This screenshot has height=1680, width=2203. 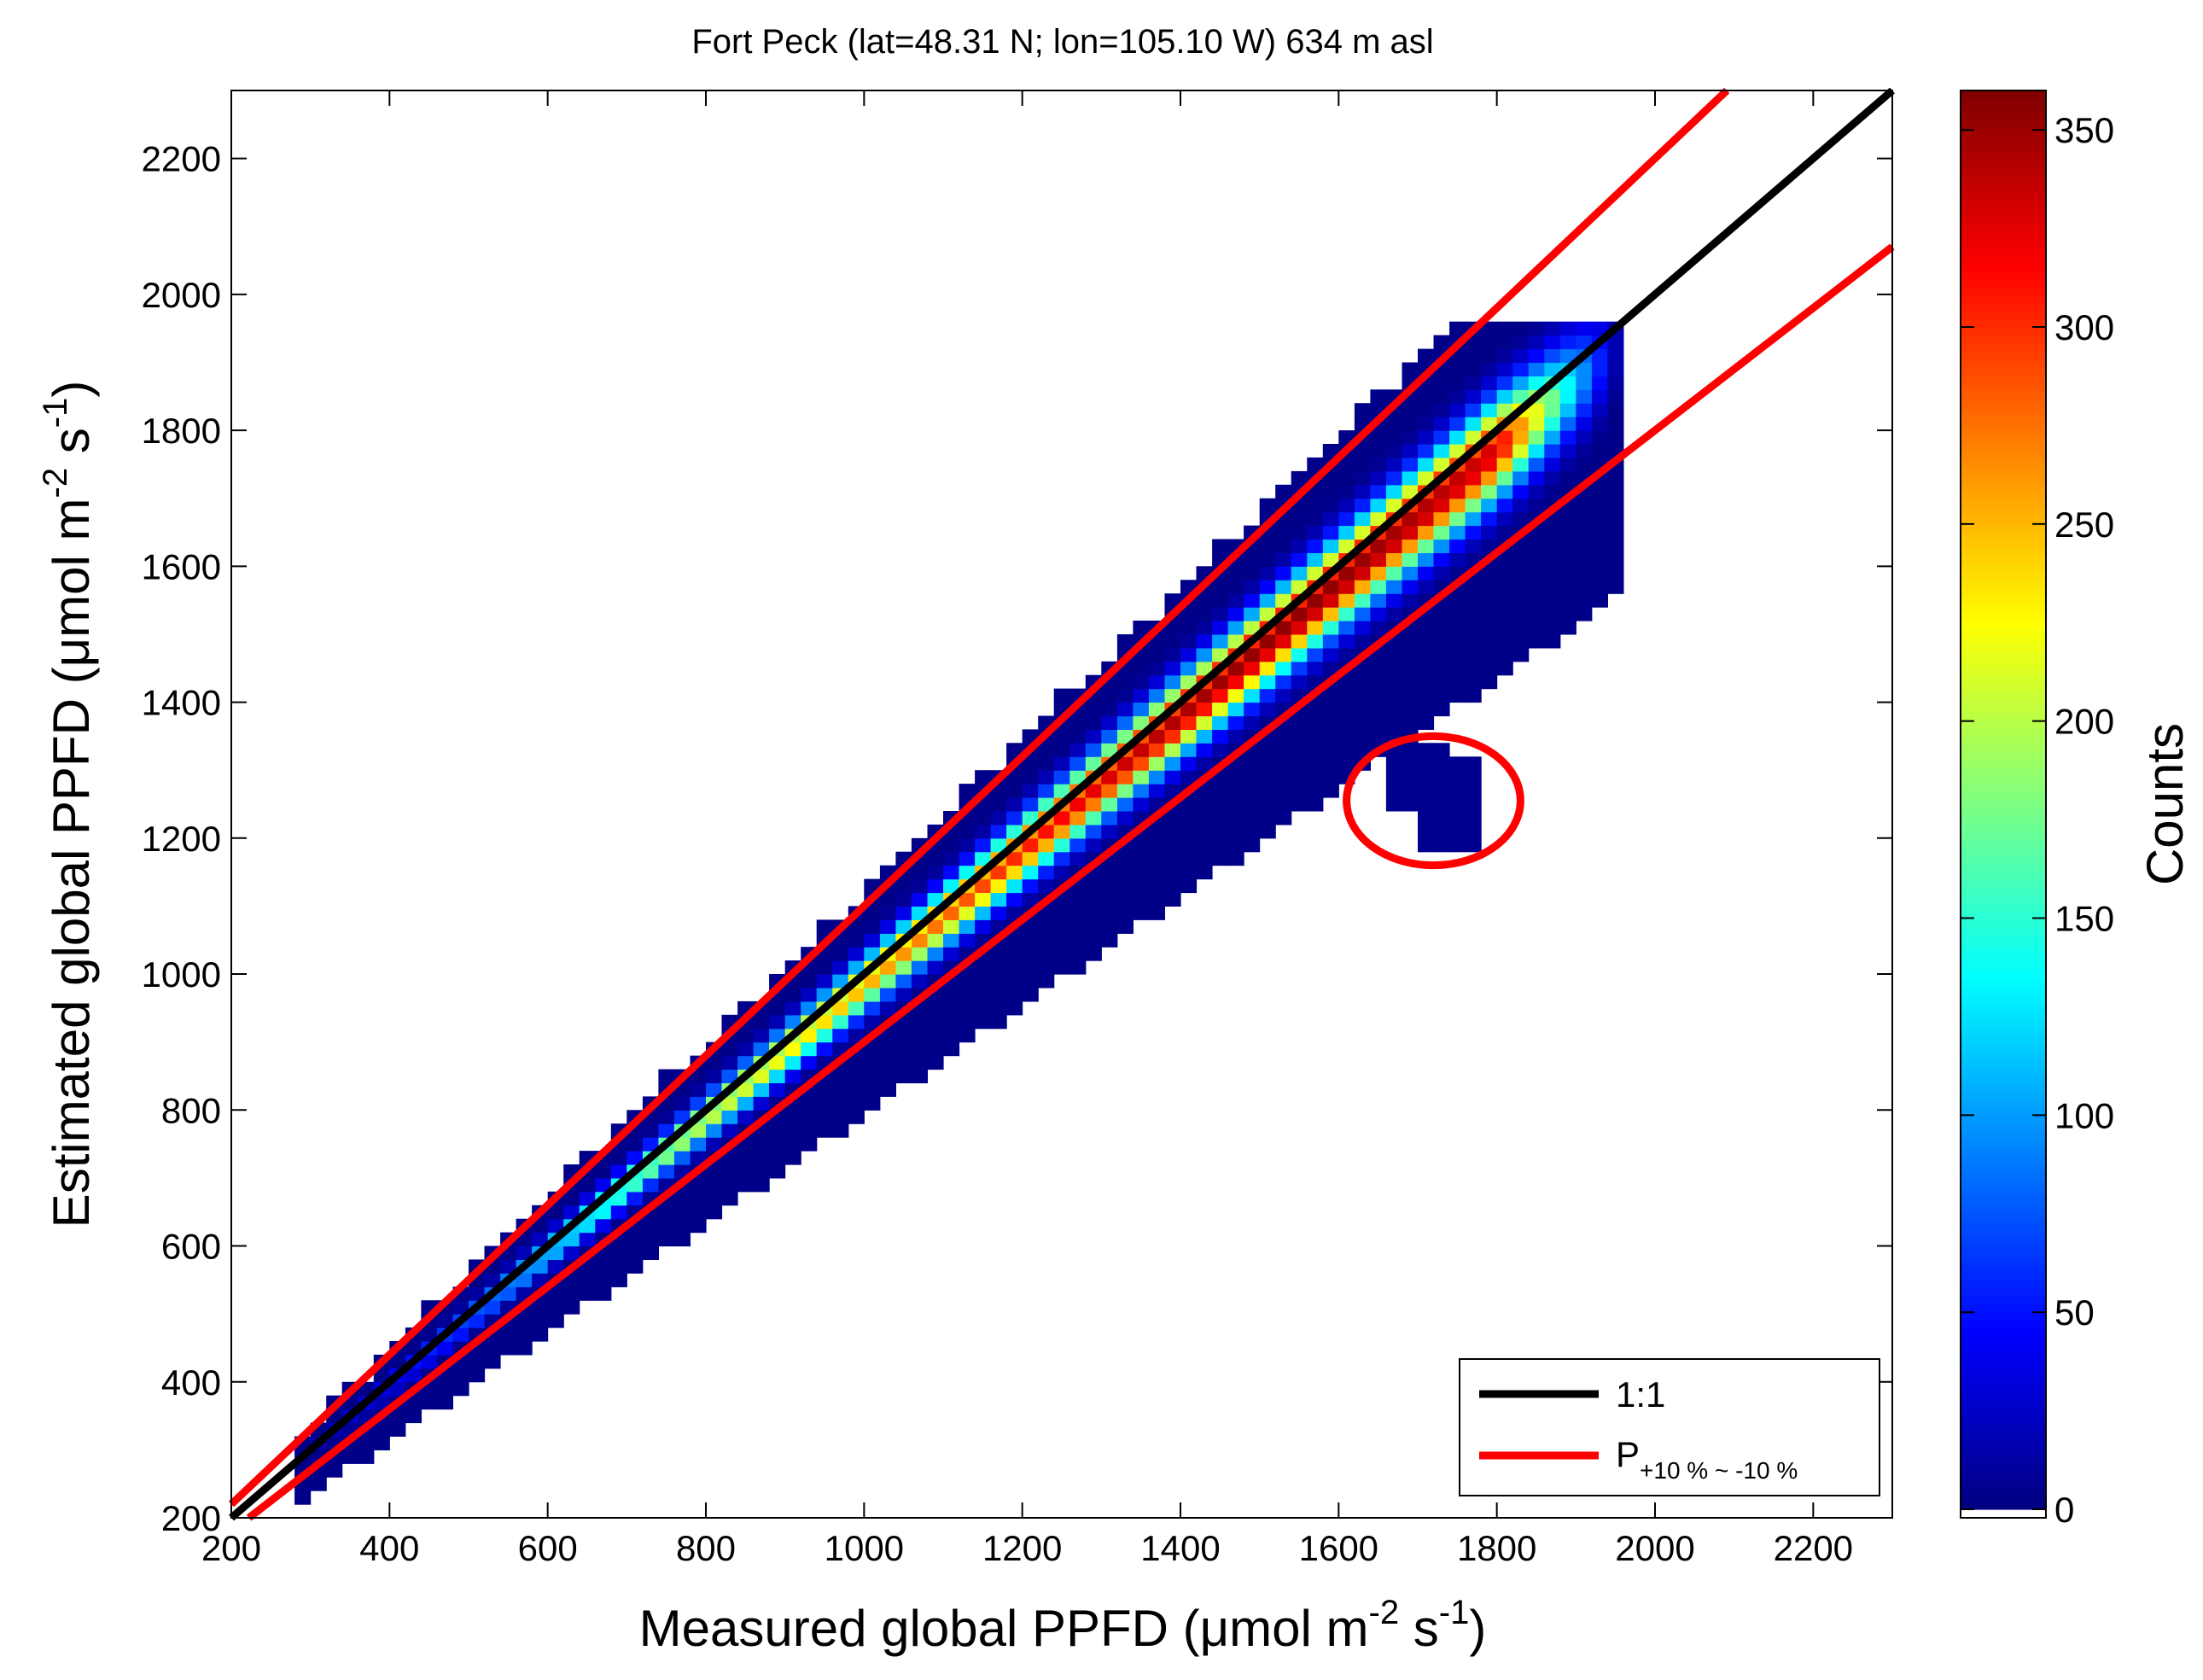 I want to click on y-tick-label: 400, so click(x=191, y=1382).